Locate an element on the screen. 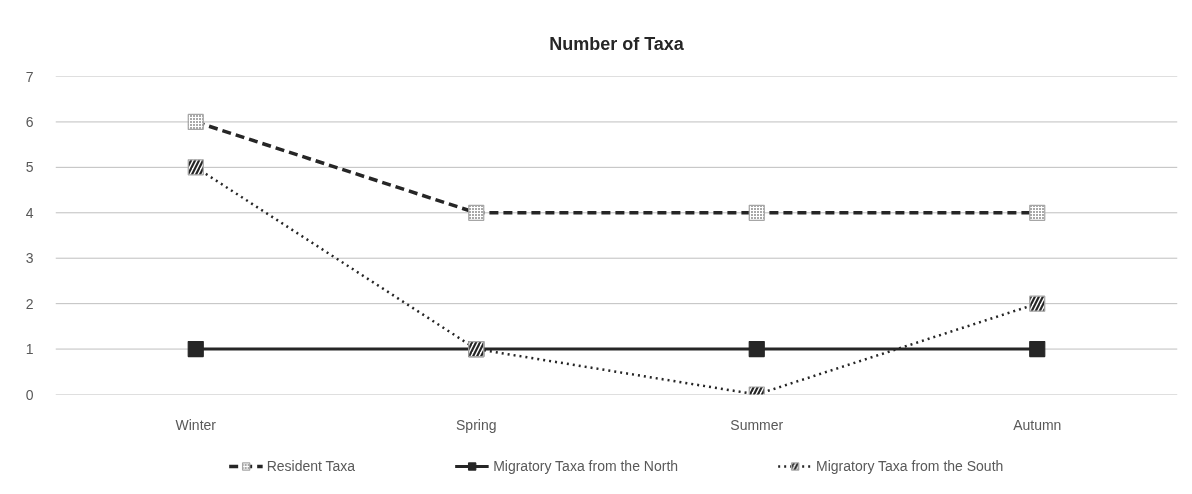 This screenshot has height=494, width=1192. y-tick-label: 7 is located at coordinates (29, 76).